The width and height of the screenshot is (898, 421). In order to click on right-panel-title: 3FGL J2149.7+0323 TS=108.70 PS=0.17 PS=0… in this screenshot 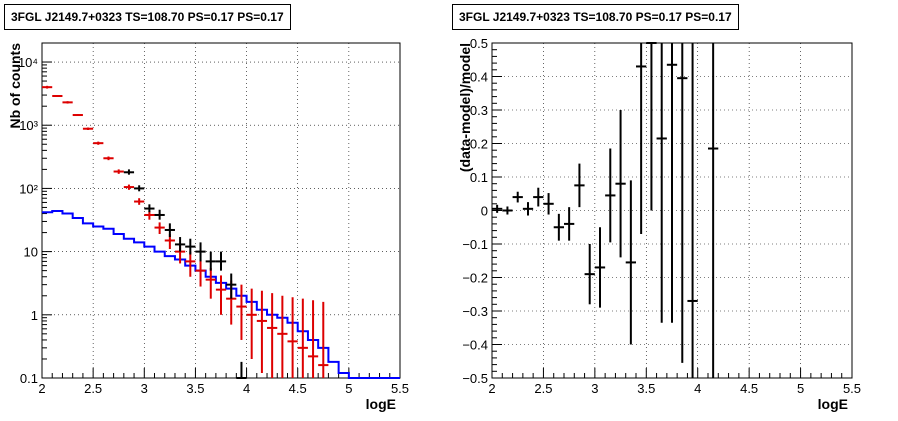, I will do `click(595, 17)`.